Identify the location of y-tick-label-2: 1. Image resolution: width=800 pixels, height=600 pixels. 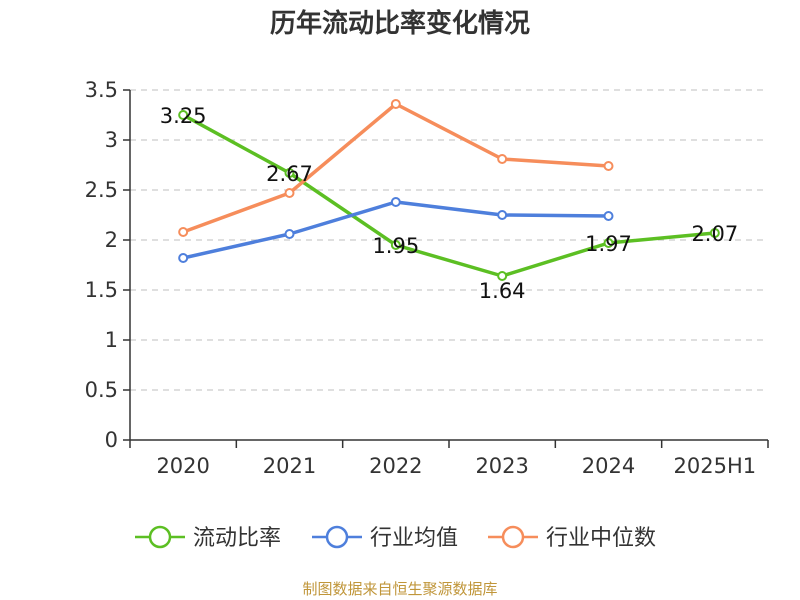
(111, 340).